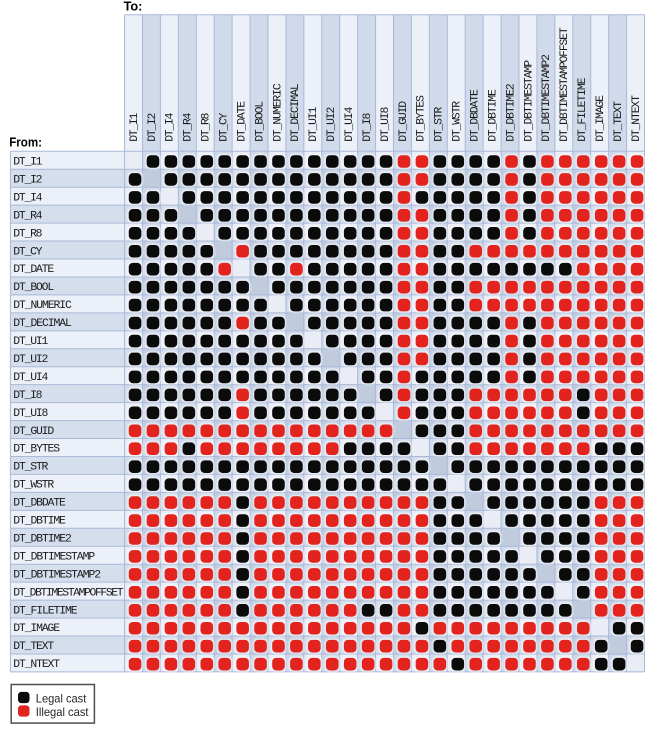  Describe the element at coordinates (62, 712) in the screenshot. I see `svg-text: Illegal cast` at that location.